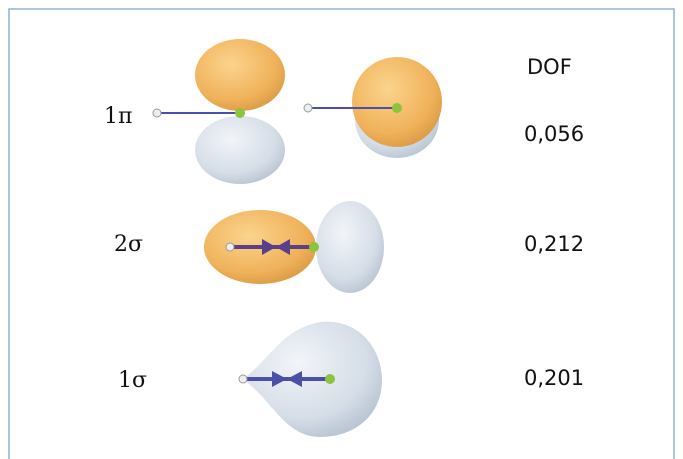 The height and width of the screenshot is (459, 683). Describe the element at coordinates (128, 244) in the screenshot. I see `orbital-label: 2σ` at that location.